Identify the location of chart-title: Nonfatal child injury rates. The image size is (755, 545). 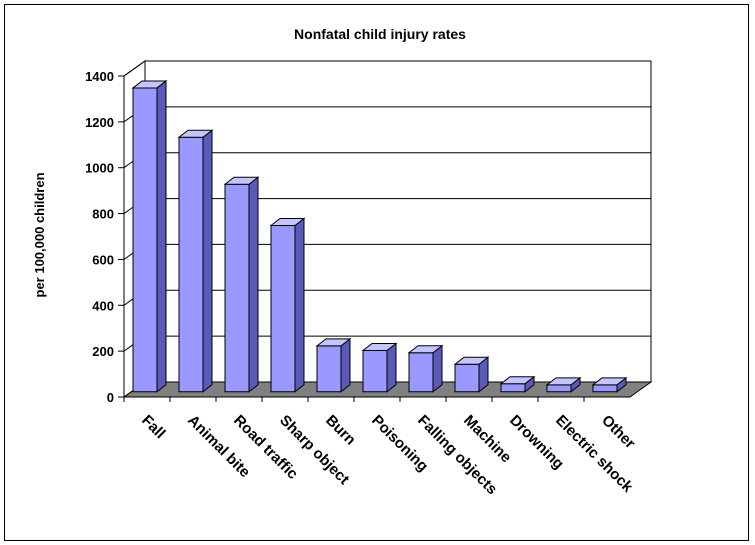
(380, 34).